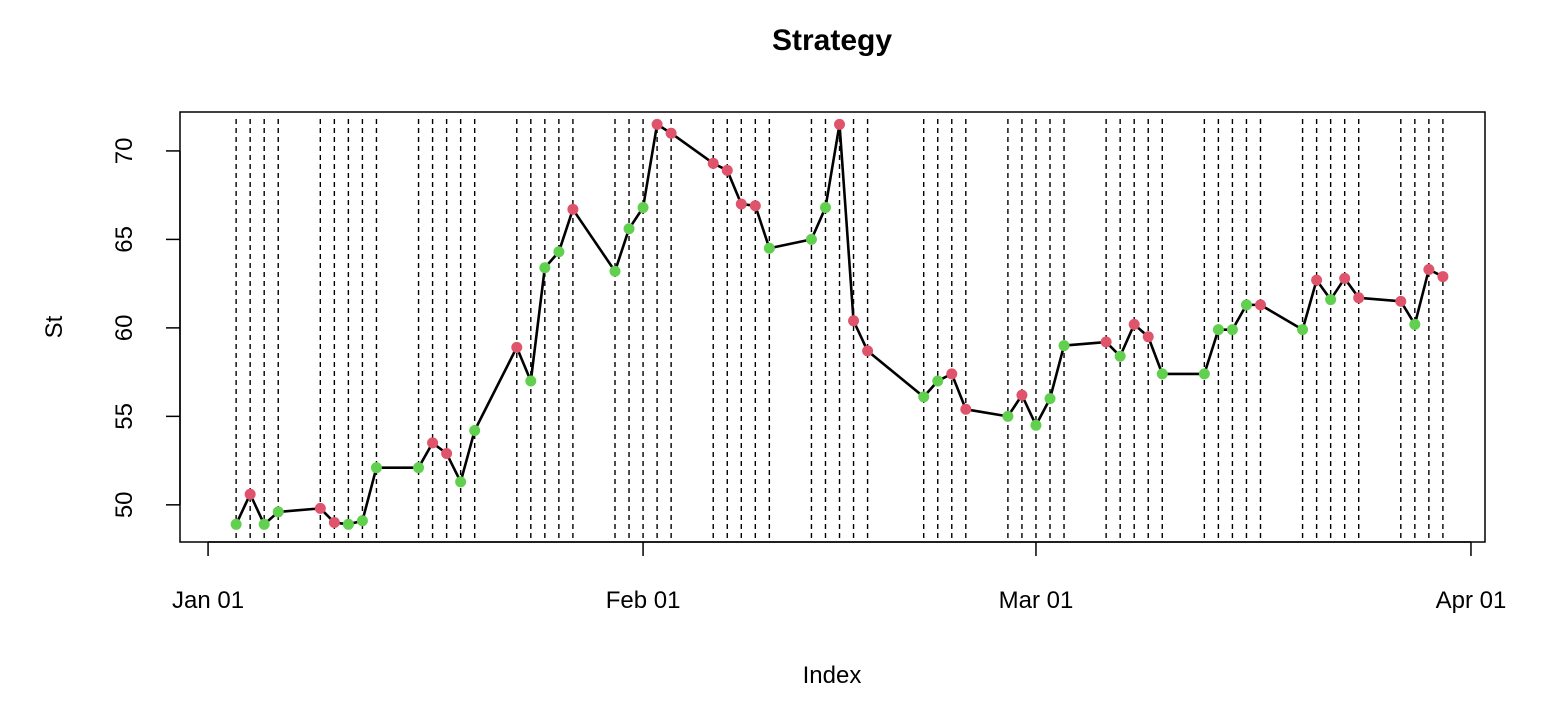 The height and width of the screenshot is (708, 1542). Describe the element at coordinates (952, 374) in the screenshot. I see `point-36-down` at that location.